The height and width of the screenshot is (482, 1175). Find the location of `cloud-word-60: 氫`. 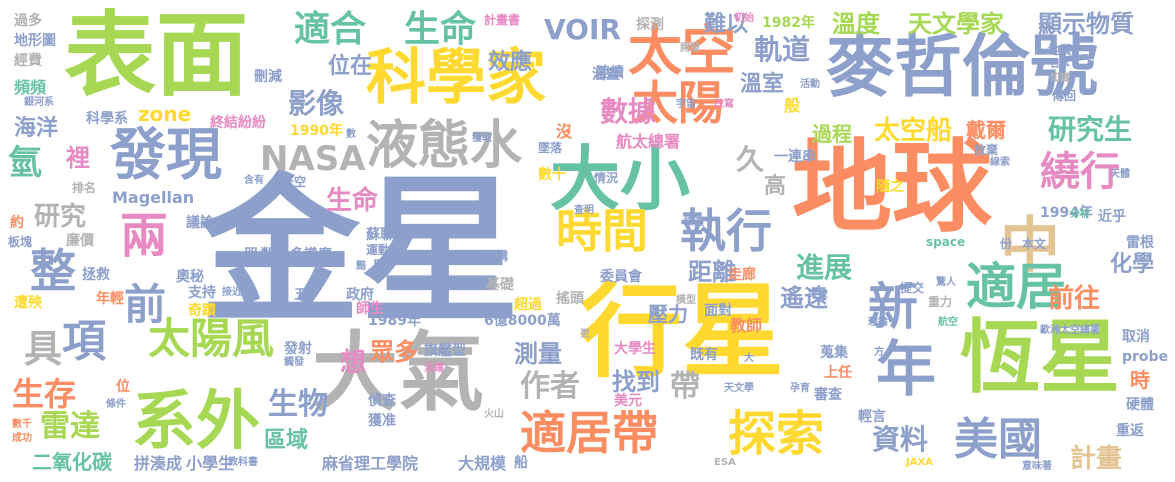

cloud-word-60: 氫 is located at coordinates (25, 163).